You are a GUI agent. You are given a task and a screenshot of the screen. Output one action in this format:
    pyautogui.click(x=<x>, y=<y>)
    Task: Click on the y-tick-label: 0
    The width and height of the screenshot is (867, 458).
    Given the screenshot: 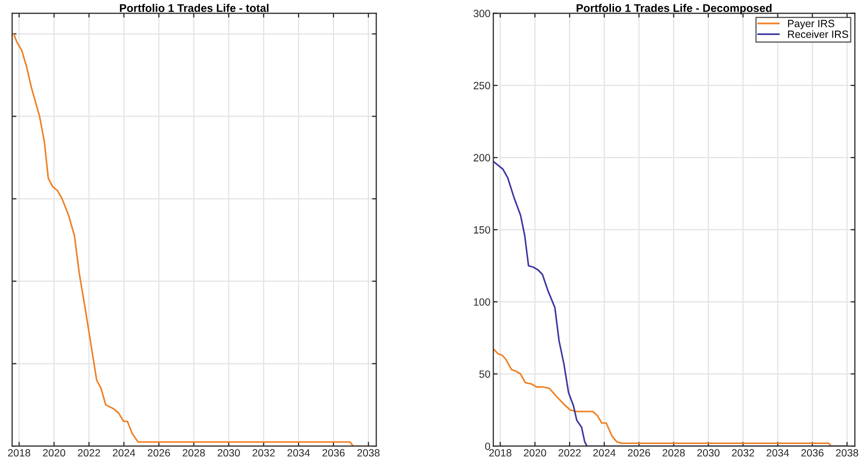 What is the action you would take?
    pyautogui.click(x=487, y=446)
    